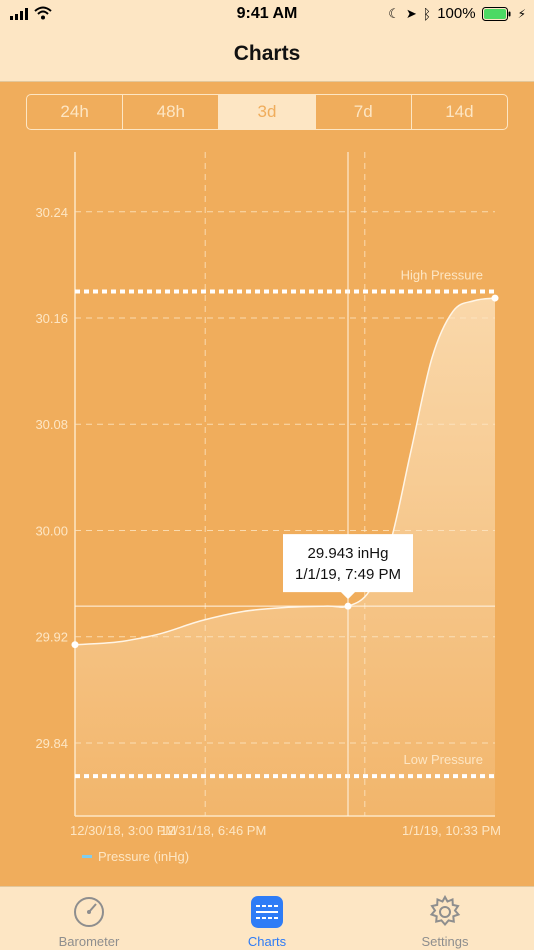 Image resolution: width=534 pixels, height=950 pixels. What do you see at coordinates (411, 13) in the screenshot?
I see `location-icon: ➤` at bounding box center [411, 13].